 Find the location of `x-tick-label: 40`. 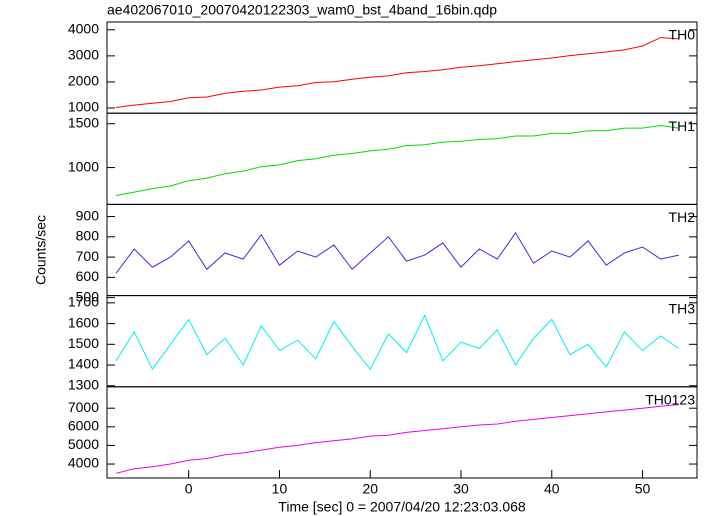

x-tick-label: 40 is located at coordinates (552, 489).